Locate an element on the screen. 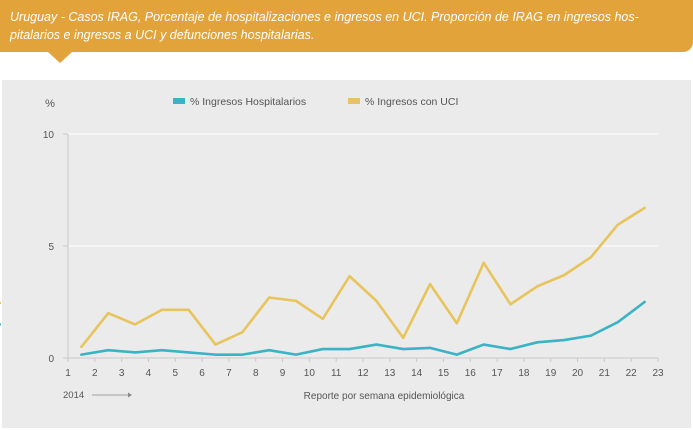 Image resolution: width=693 pixels, height=430 pixels. y-tick-label: 5 is located at coordinates (51, 247).